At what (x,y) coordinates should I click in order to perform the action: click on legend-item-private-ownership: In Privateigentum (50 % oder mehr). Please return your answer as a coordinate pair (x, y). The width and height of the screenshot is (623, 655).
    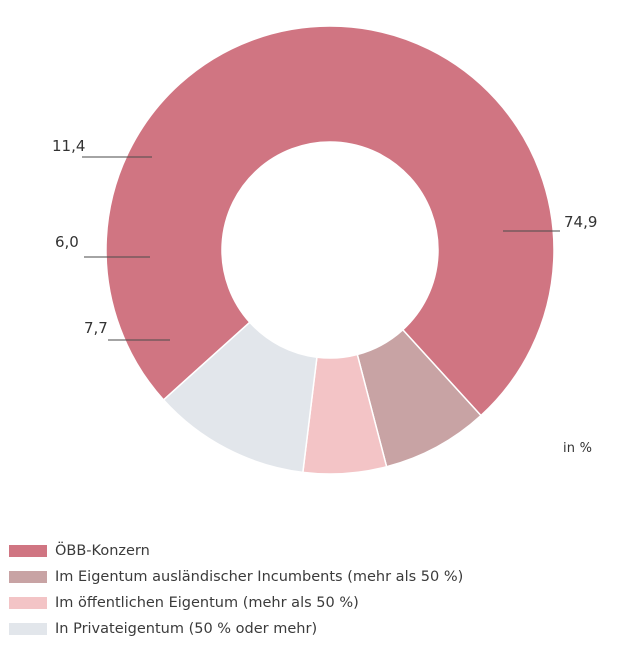
    Looking at the image, I should click on (314, 629).